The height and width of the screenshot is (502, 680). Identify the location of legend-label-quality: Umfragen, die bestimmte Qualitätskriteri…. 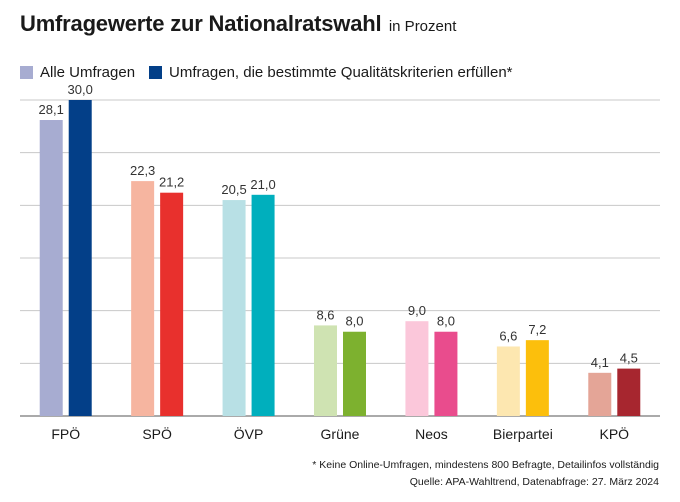
(341, 72).